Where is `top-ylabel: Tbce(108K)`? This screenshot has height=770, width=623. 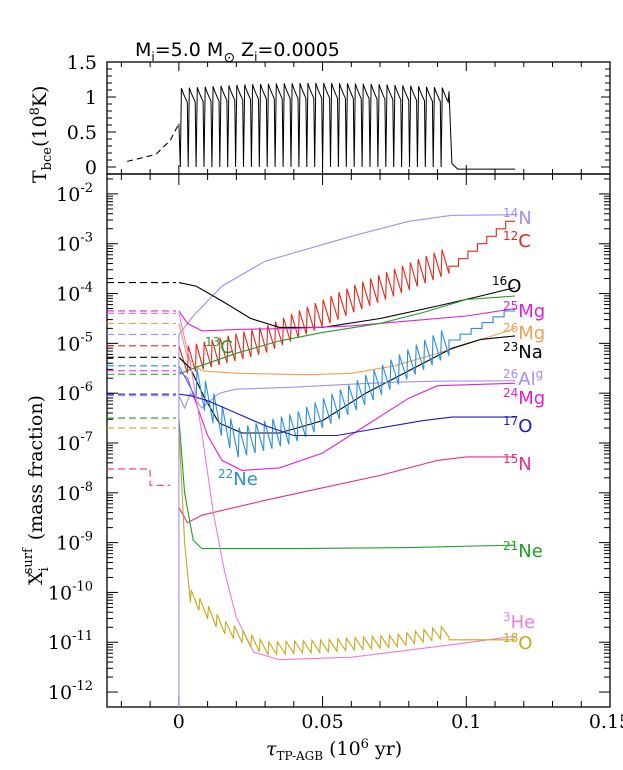 top-ylabel: Tbce(108K) is located at coordinates (41, 134).